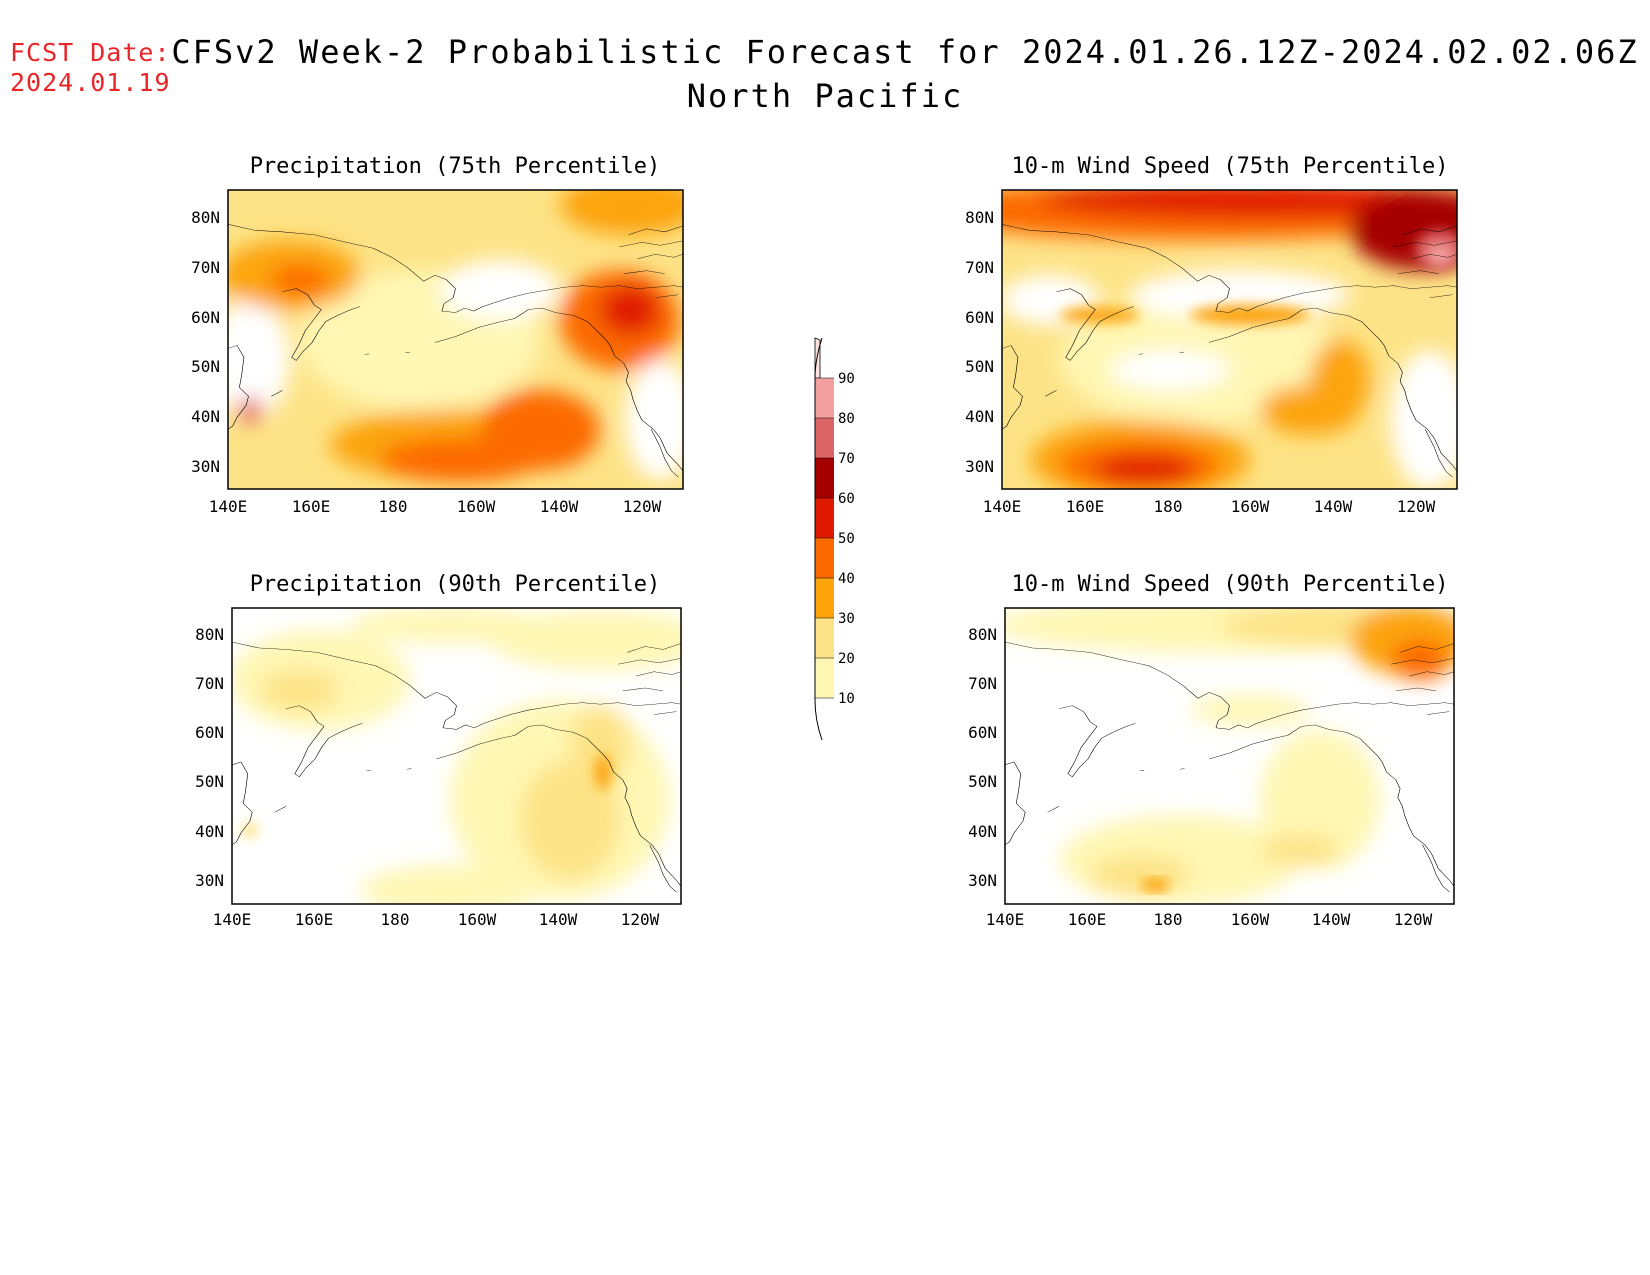  What do you see at coordinates (846, 419) in the screenshot?
I see `colorbar-label: 80` at bounding box center [846, 419].